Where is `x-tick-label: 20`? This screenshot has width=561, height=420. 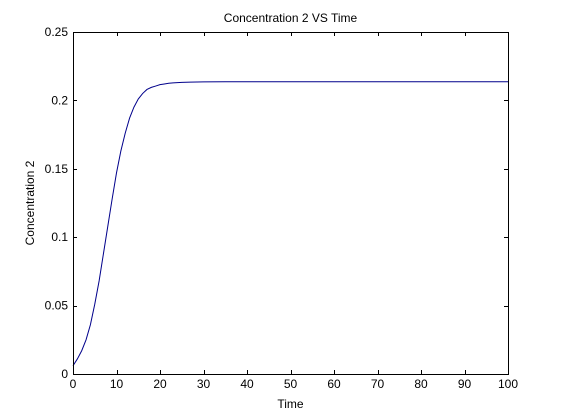
x-tick-label: 20 is located at coordinates (160, 384).